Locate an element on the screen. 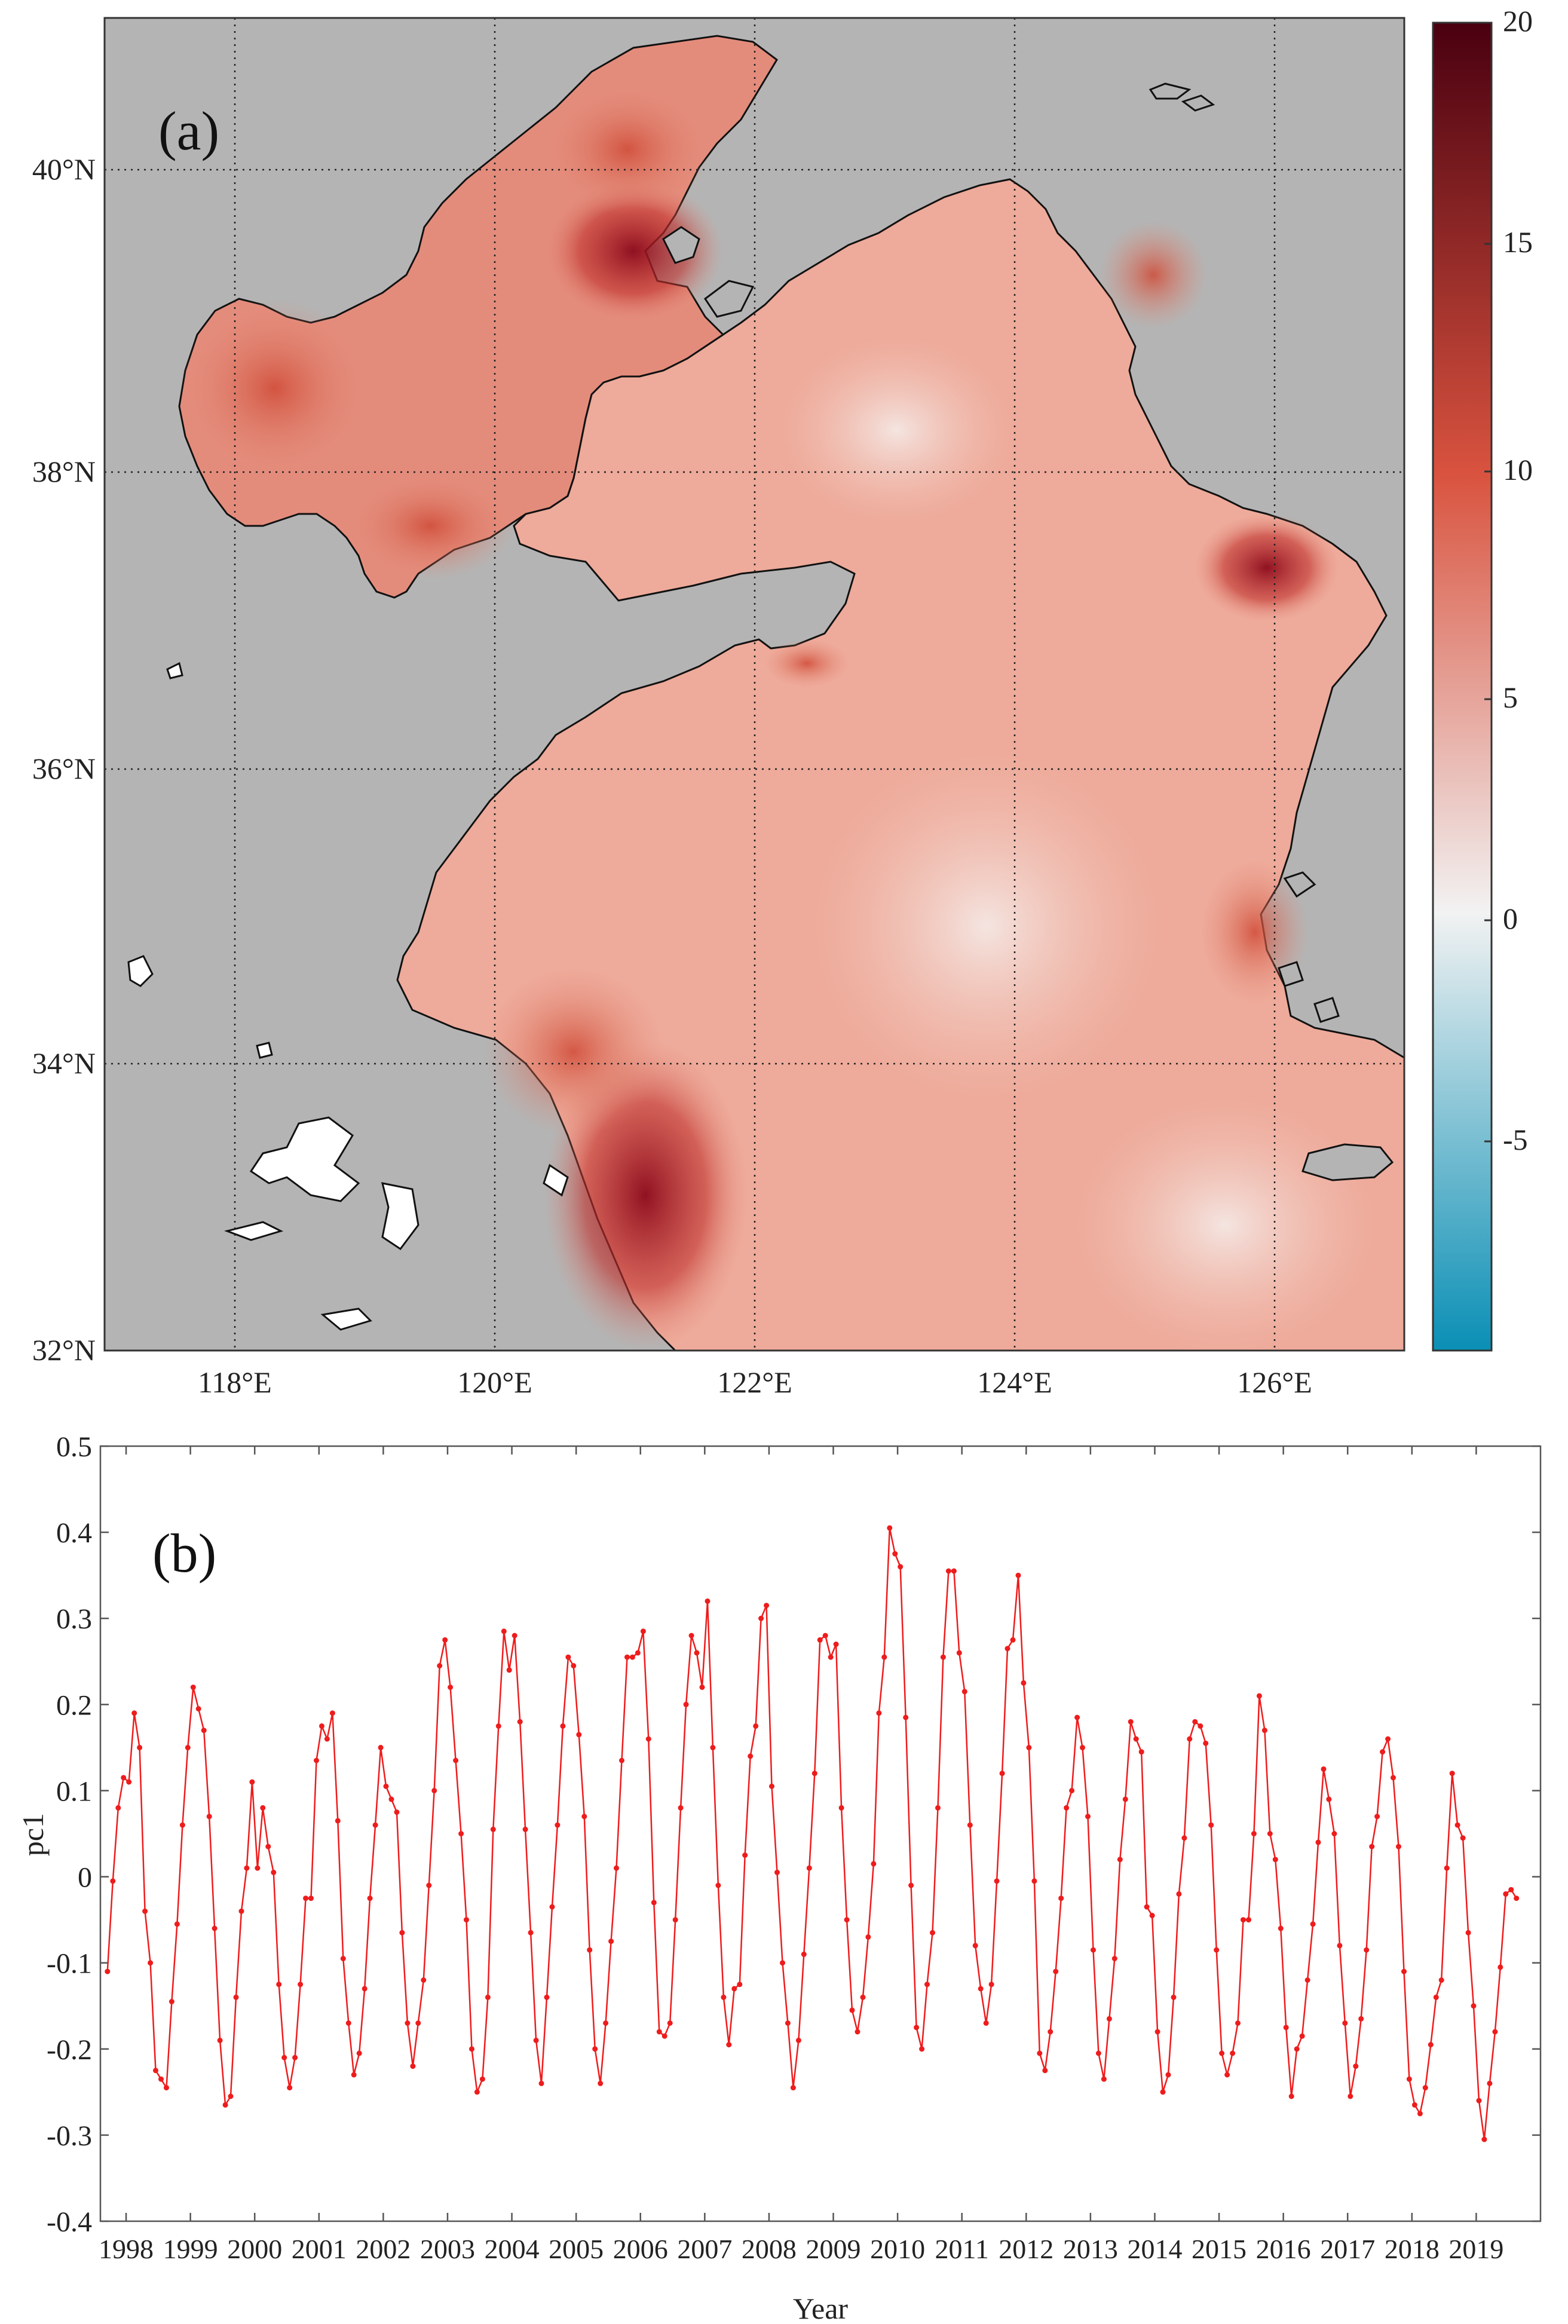 This screenshot has height=2324, width=1568. x-tick-label: 2011 is located at coordinates (962, 2249).